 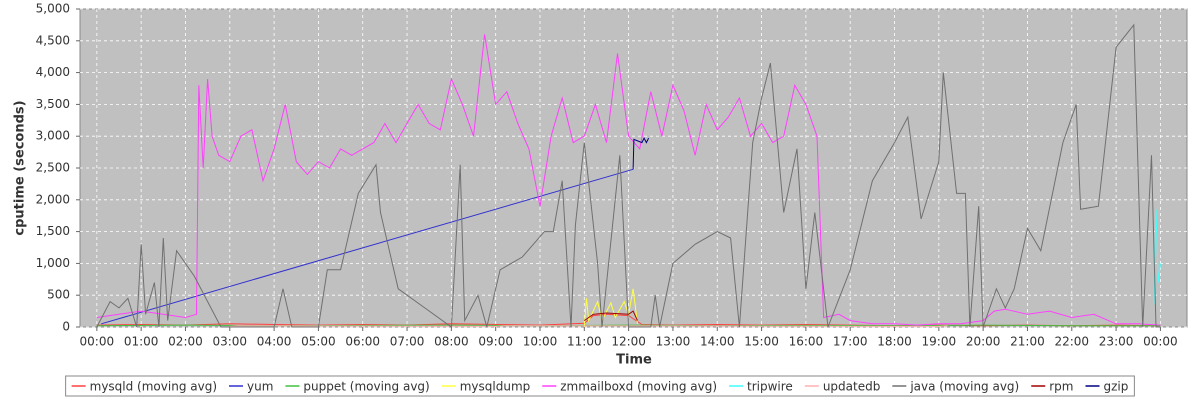 What do you see at coordinates (451, 342) in the screenshot?
I see `x-tick-label: 08:00` at bounding box center [451, 342].